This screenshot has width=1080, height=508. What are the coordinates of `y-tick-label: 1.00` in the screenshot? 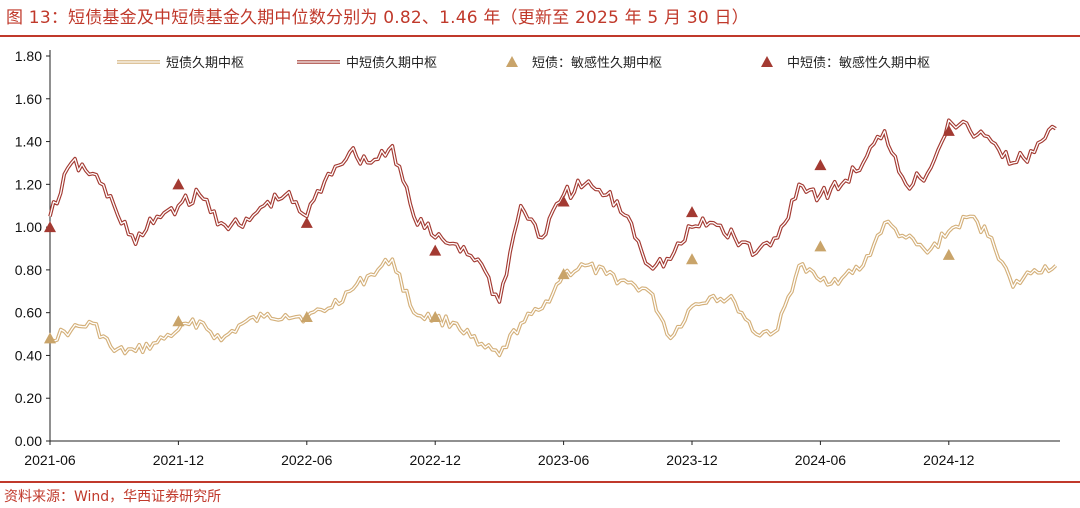 It's located at (28, 227).